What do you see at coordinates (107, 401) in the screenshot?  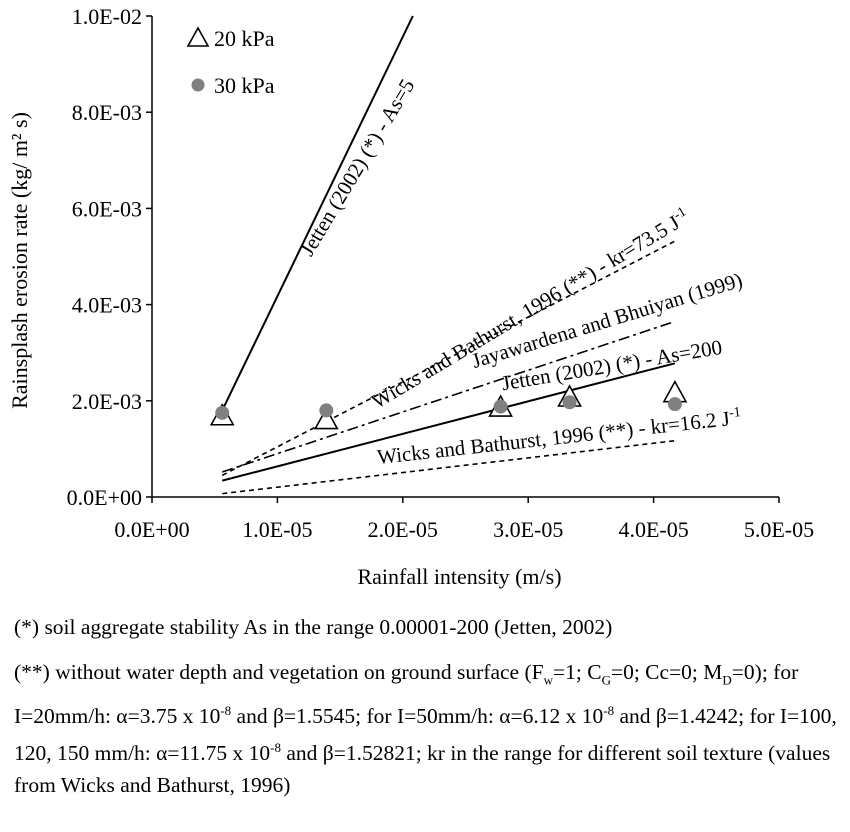 I see `y-tick-label: 2.0E-03` at bounding box center [107, 401].